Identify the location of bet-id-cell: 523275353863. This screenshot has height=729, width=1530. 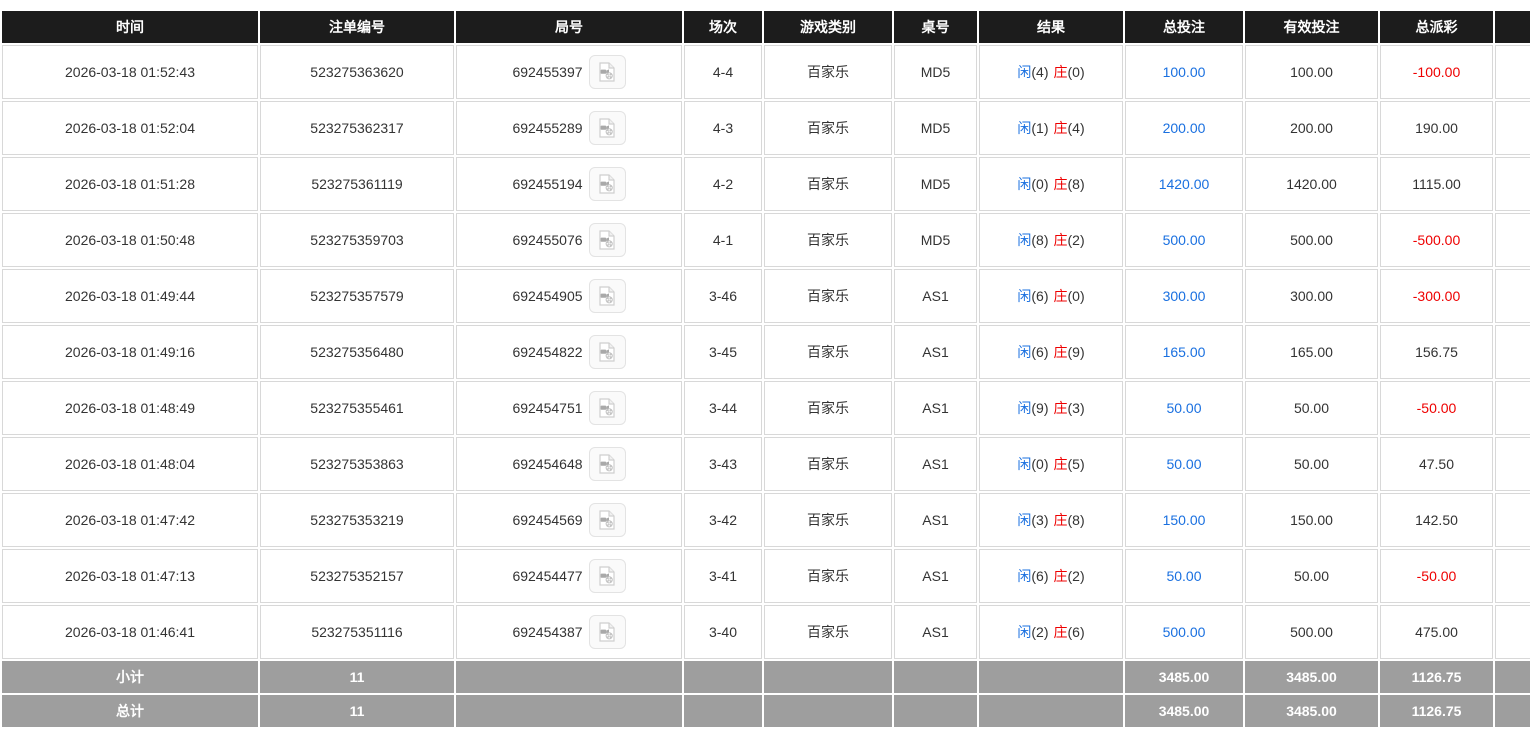
(357, 464).